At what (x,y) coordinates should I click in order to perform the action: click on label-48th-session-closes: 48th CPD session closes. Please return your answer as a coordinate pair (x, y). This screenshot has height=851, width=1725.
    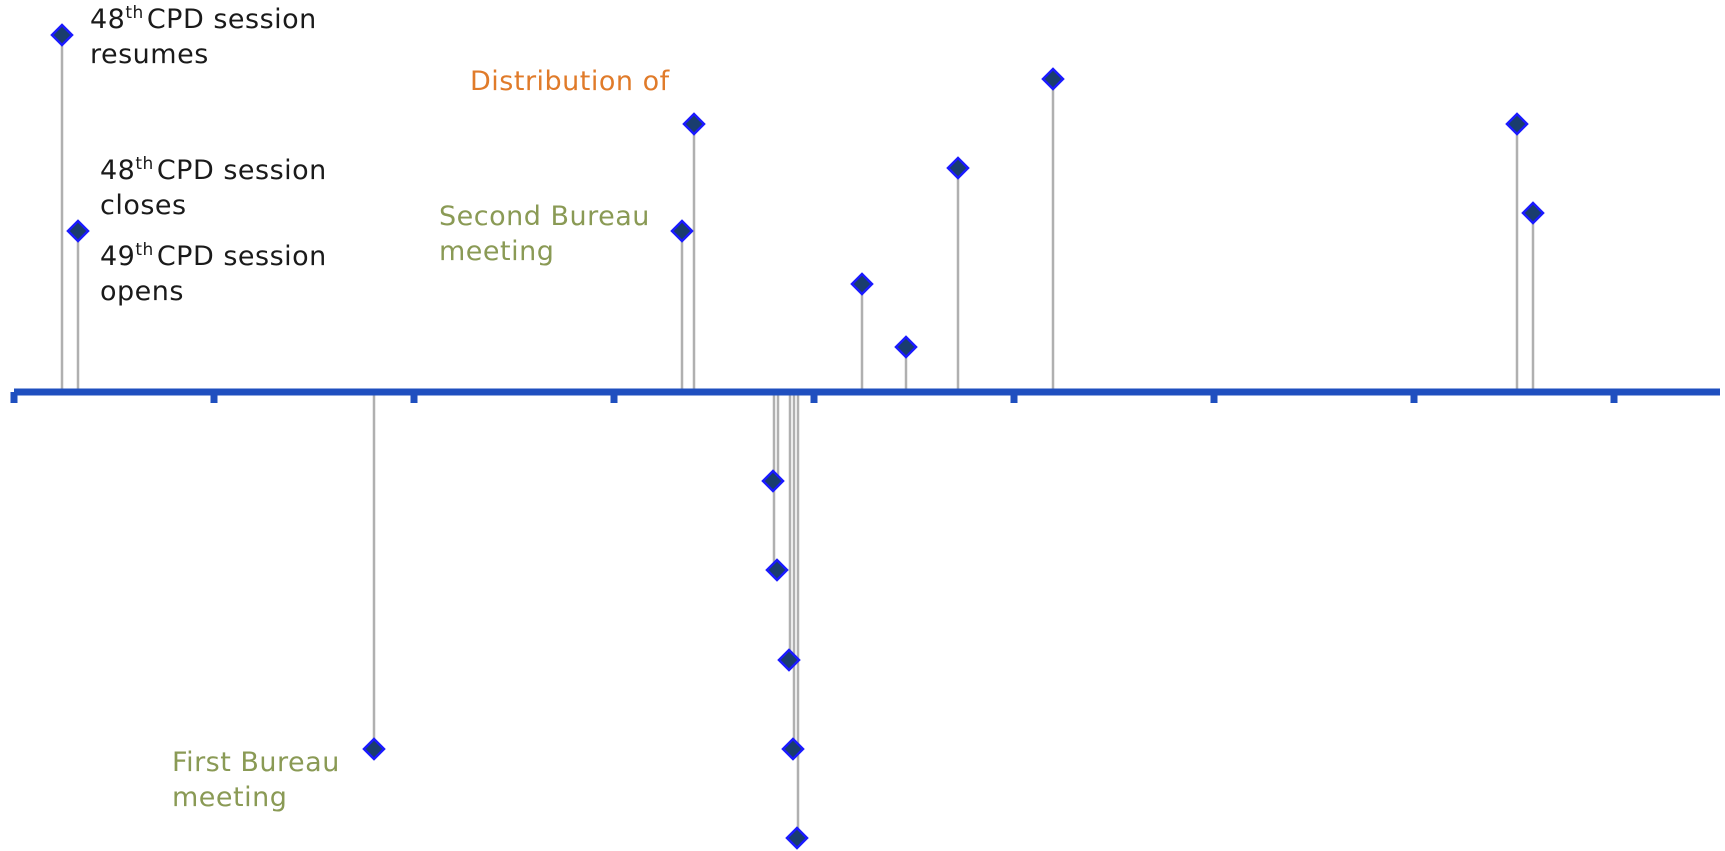
    Looking at the image, I should click on (213, 188).